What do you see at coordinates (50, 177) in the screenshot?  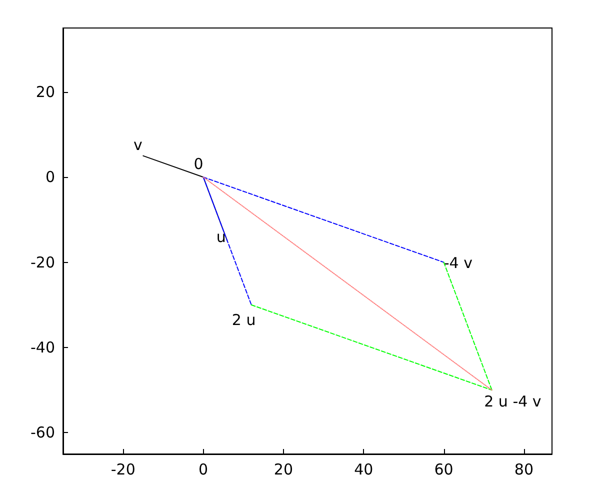 I see `y-tick-label: 0` at bounding box center [50, 177].